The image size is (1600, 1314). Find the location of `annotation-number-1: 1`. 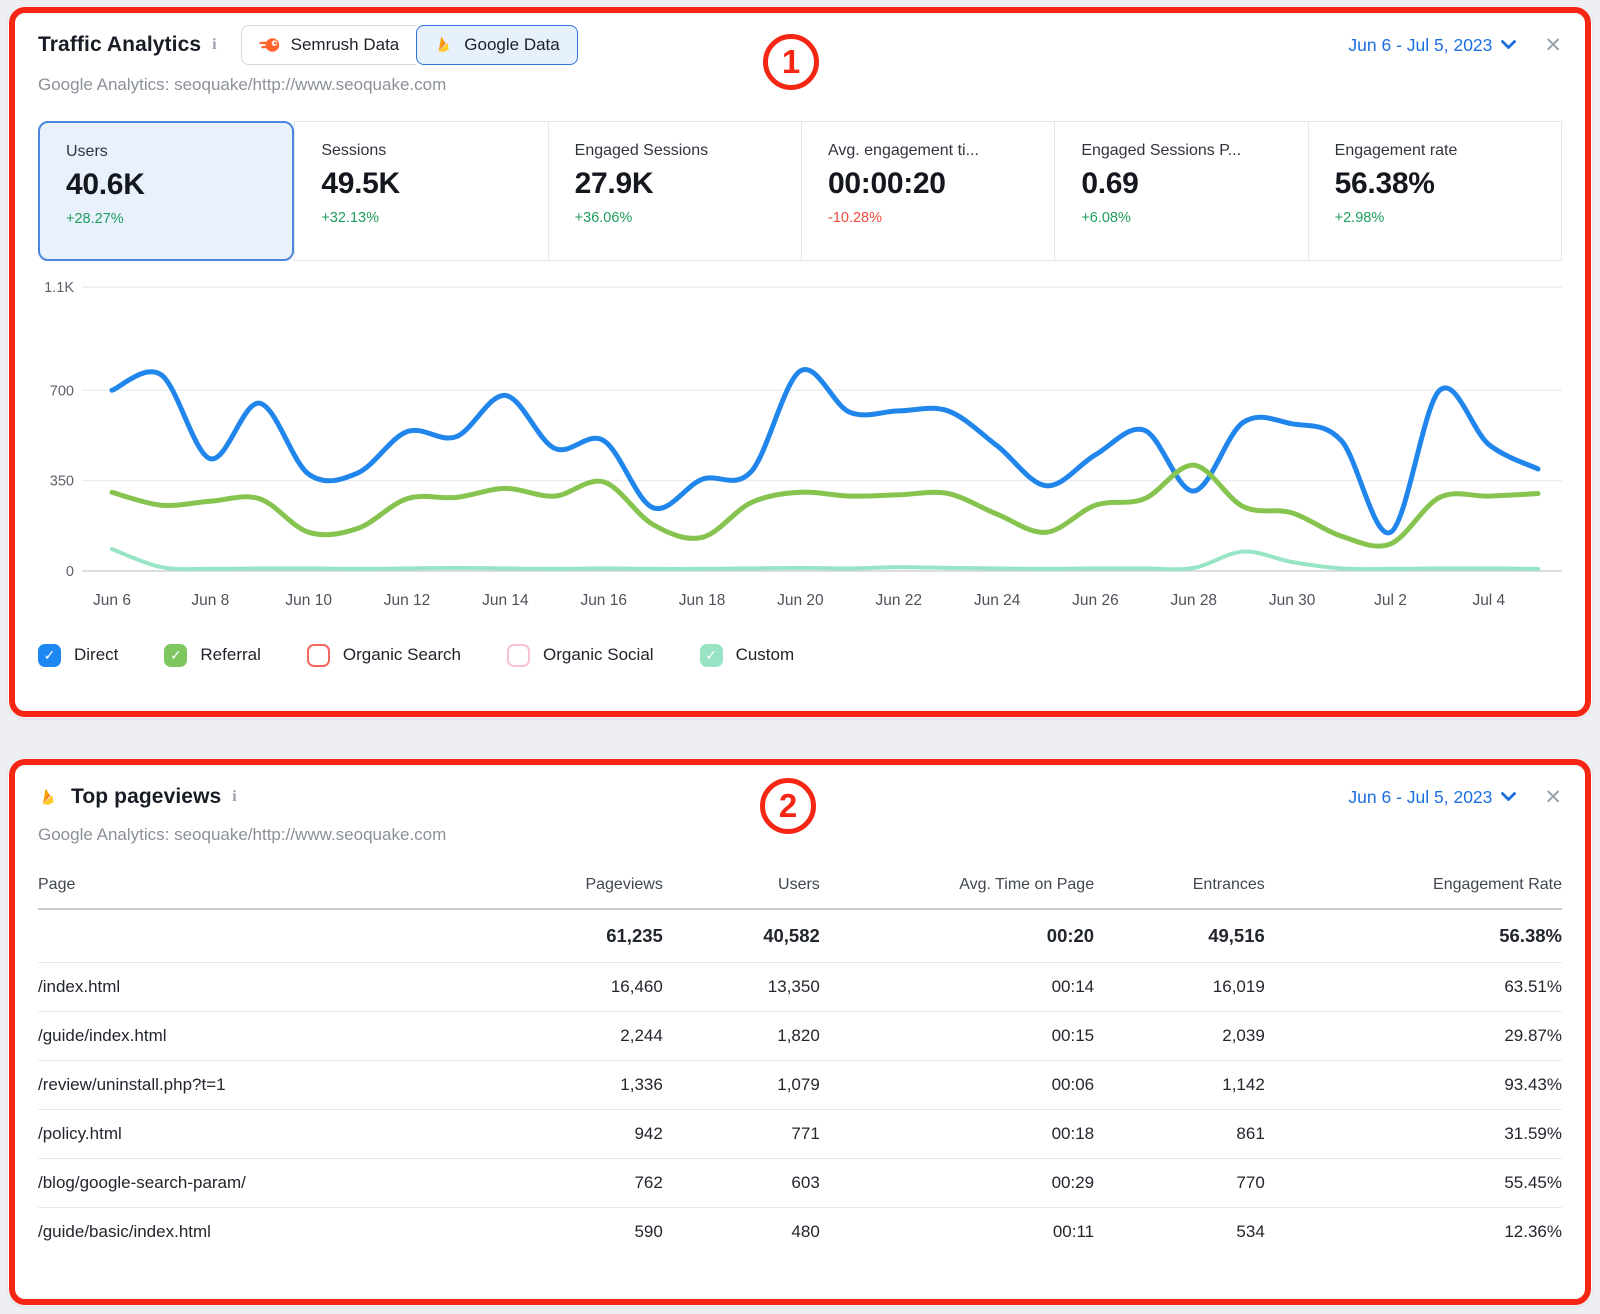

annotation-number-1: 1 is located at coordinates (791, 62).